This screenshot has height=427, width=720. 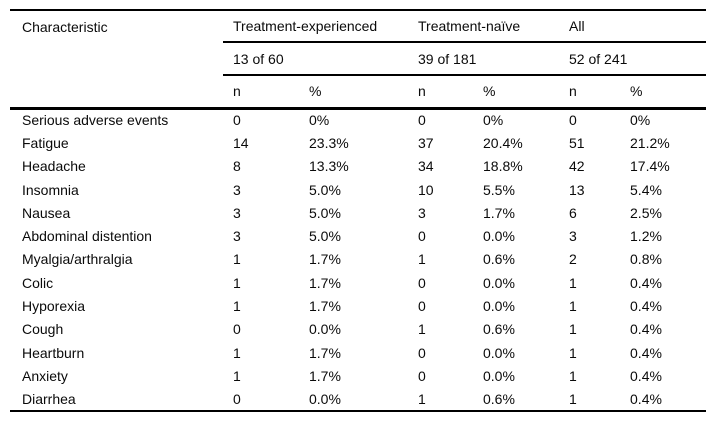 I want to click on characteristic-cell: Hyporexia, so click(x=54, y=306).